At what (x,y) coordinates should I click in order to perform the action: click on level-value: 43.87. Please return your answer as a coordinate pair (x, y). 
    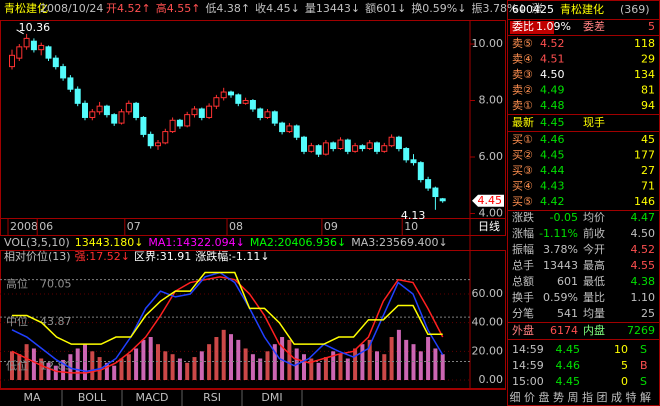
    Looking at the image, I should click on (56, 321).